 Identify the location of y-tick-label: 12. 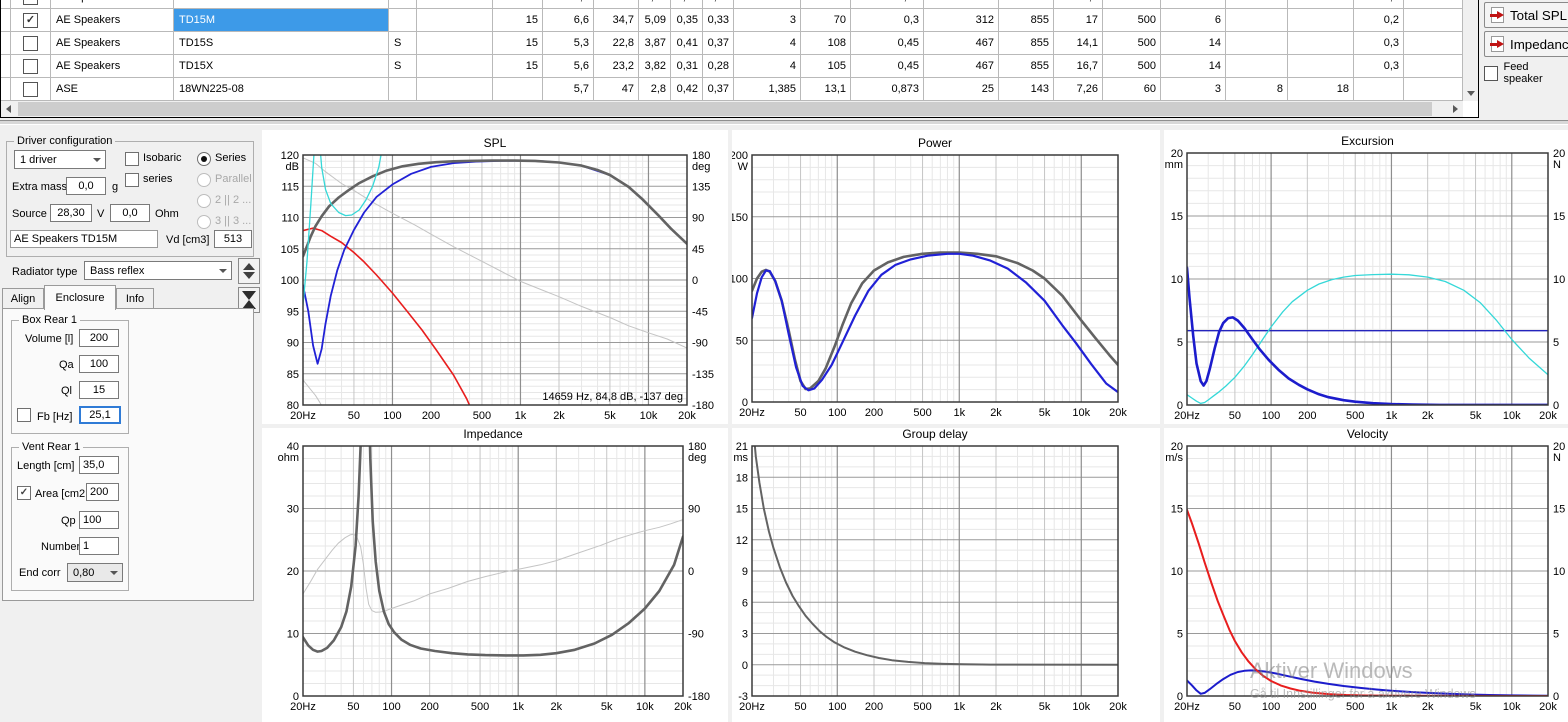
(742, 541).